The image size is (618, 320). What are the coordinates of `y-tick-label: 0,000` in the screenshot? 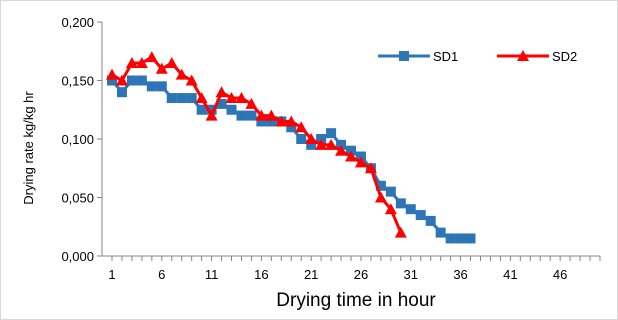 It's located at (77, 256).